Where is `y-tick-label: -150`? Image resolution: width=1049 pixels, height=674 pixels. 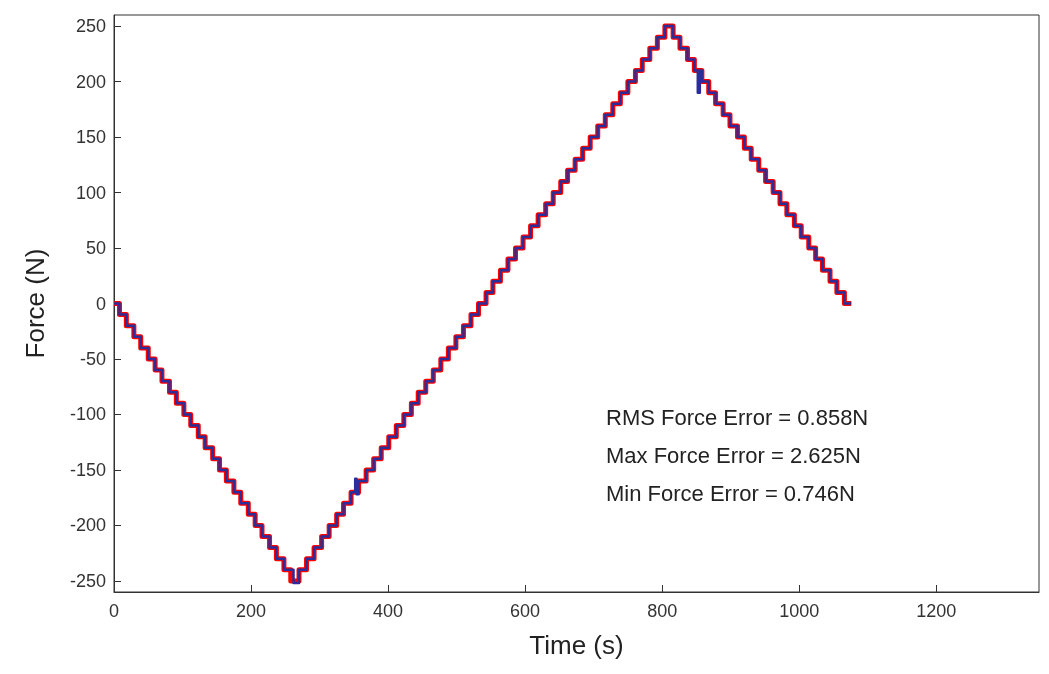
y-tick-label: -150 is located at coordinates (87, 469).